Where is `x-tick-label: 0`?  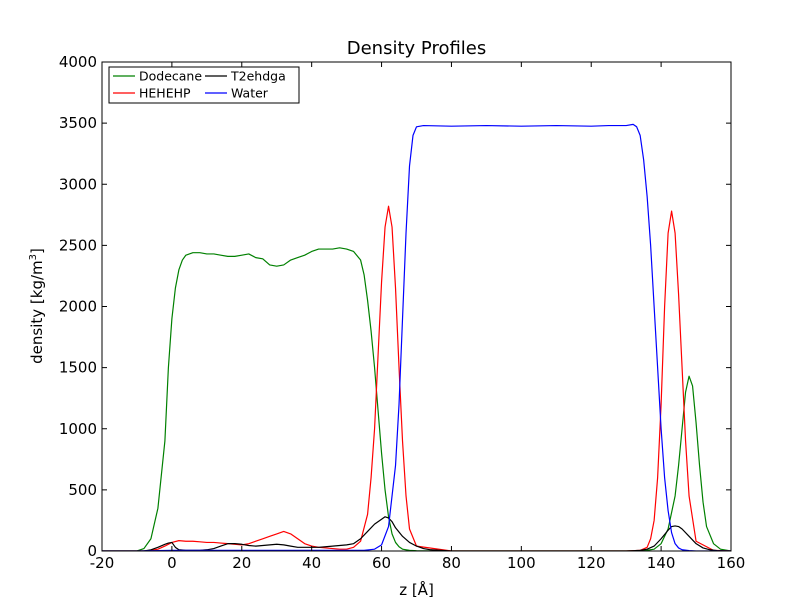 x-tick-label: 0 is located at coordinates (172, 563).